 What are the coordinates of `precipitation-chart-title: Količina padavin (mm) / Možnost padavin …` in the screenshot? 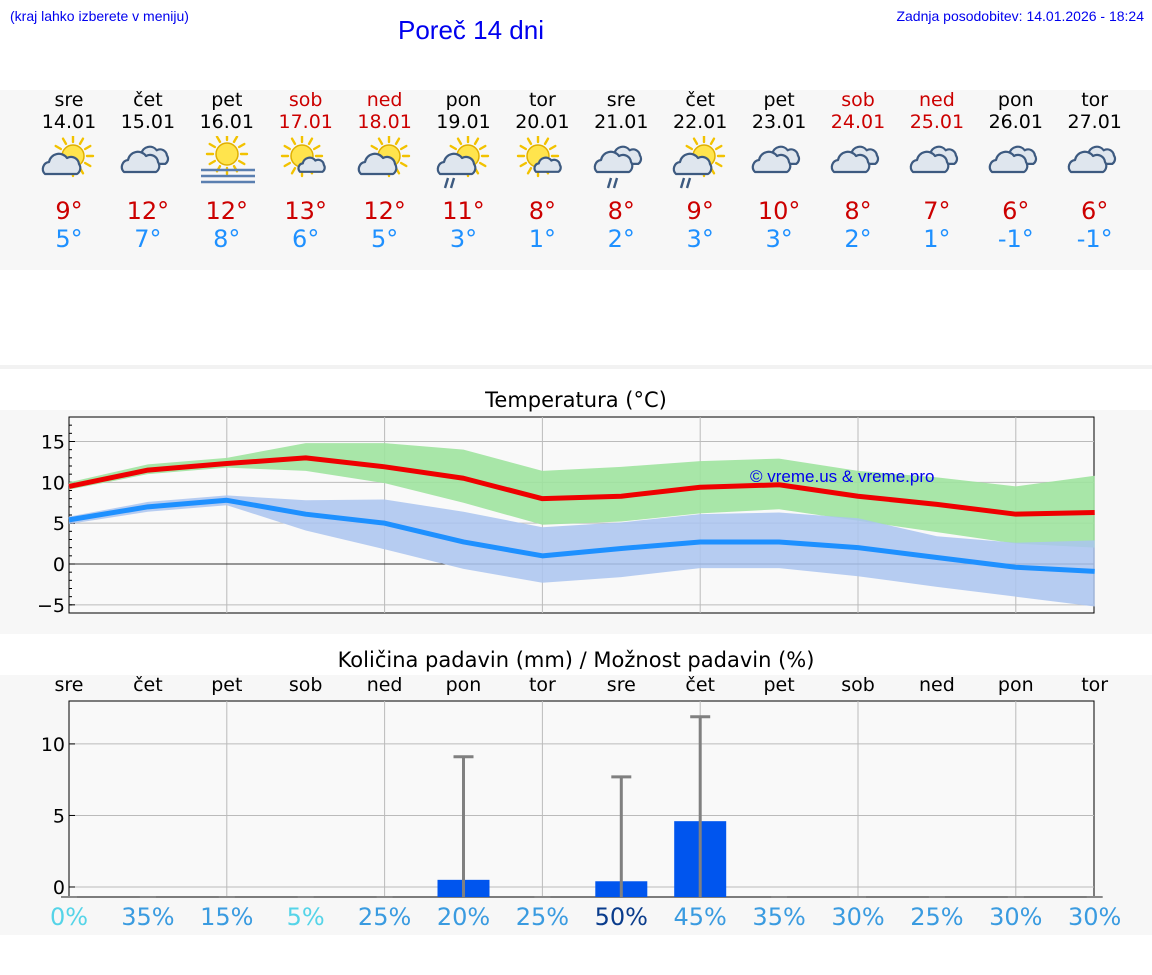 It's located at (576, 660).